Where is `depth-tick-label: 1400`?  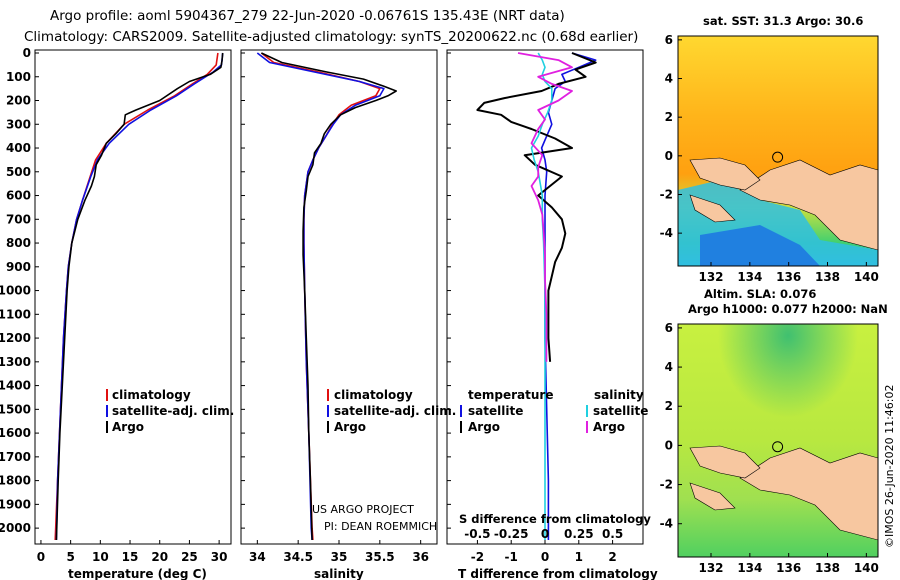
depth-tick-label: 1400 is located at coordinates (15, 386).